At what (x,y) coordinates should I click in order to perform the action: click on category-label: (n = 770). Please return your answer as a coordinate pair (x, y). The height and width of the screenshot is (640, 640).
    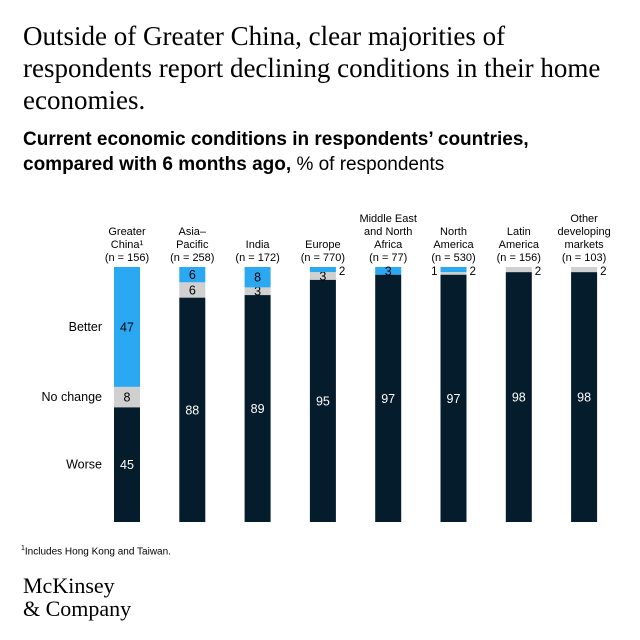
    Looking at the image, I should click on (323, 258).